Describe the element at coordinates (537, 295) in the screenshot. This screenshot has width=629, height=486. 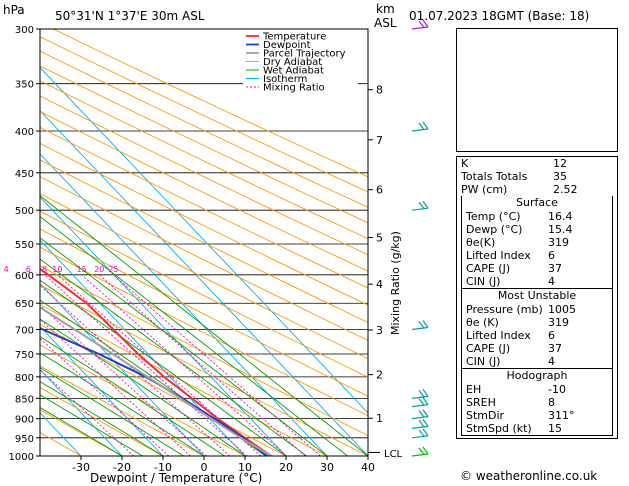
I see `most-unstable-title: Most Unstable` at that location.